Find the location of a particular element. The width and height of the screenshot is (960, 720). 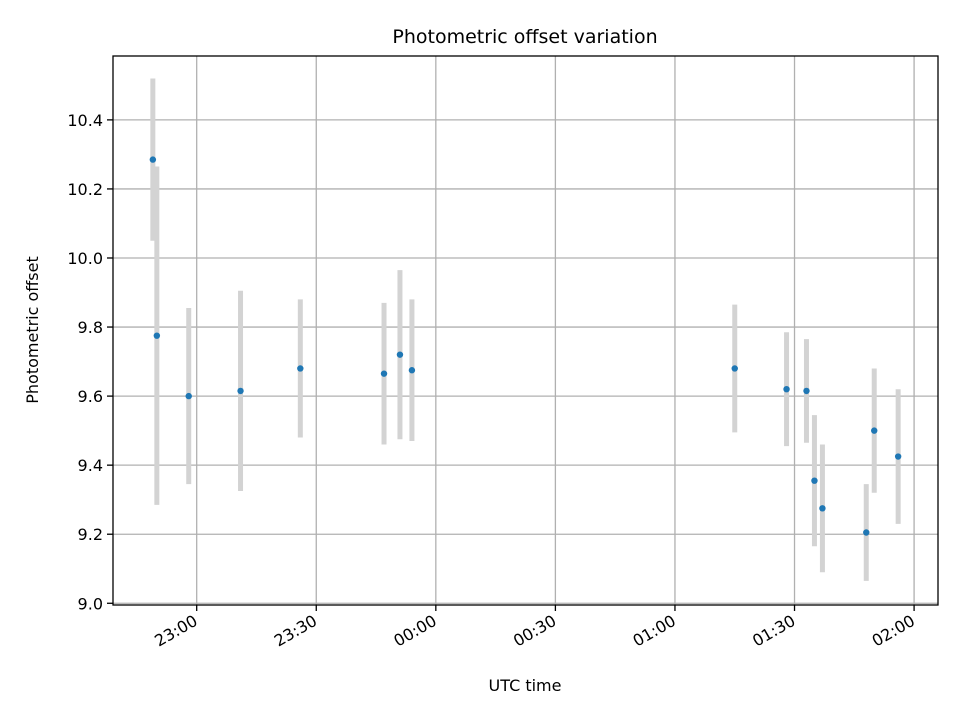

y-tick-label: 10.0 is located at coordinates (85, 258).